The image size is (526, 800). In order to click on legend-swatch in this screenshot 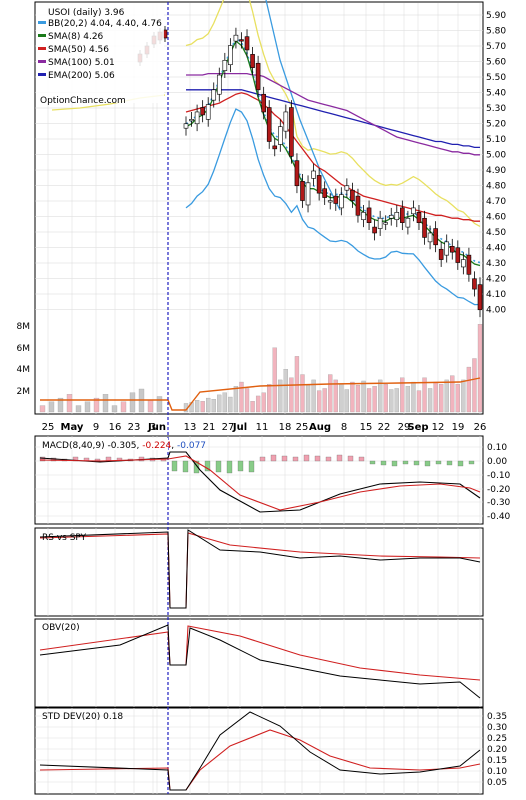, I will do `click(42, 22)`.